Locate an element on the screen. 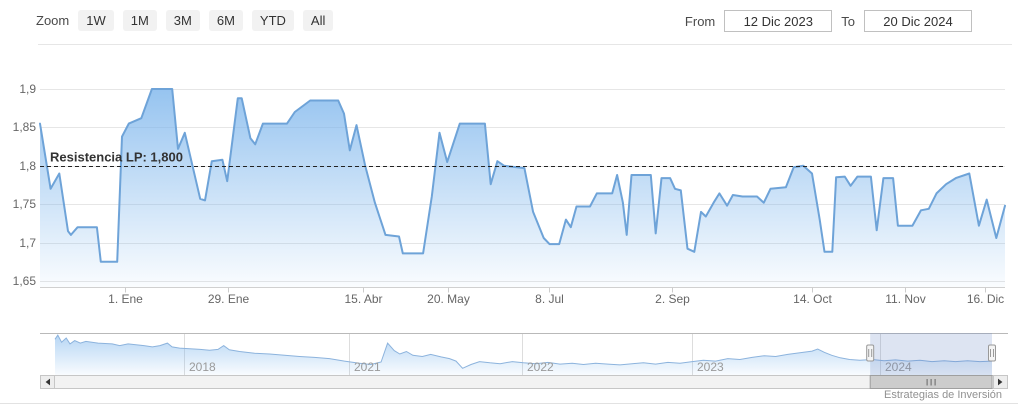 The height and width of the screenshot is (410, 1018). scrollbar-left-arrow is located at coordinates (47, 382).